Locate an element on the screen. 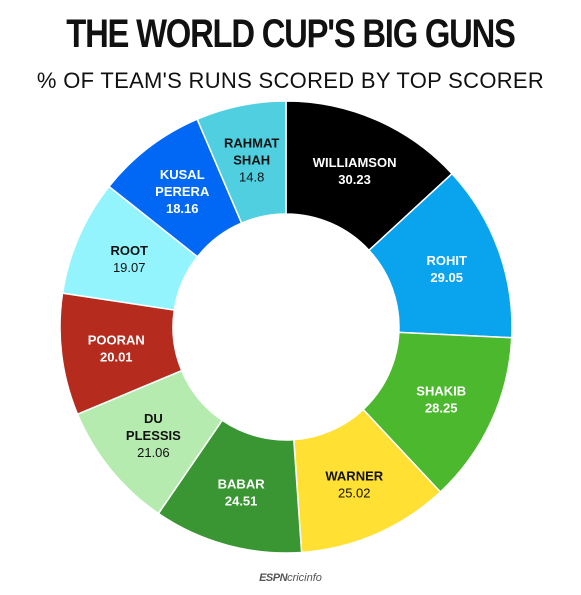 Image resolution: width=581 pixels, height=595 pixels. slice-value: 24.51 is located at coordinates (241, 501).